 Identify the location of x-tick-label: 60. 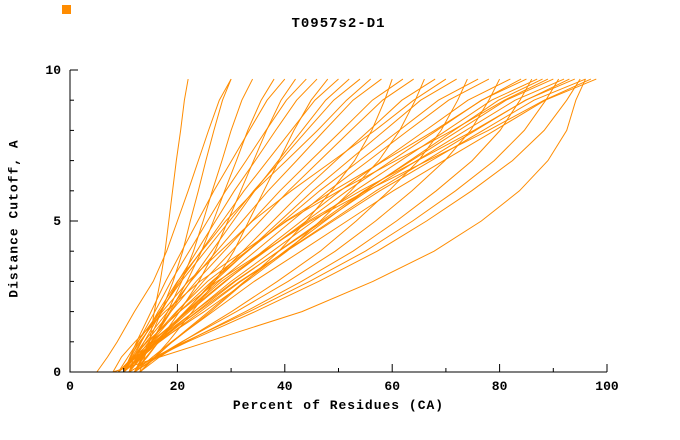
(392, 386).